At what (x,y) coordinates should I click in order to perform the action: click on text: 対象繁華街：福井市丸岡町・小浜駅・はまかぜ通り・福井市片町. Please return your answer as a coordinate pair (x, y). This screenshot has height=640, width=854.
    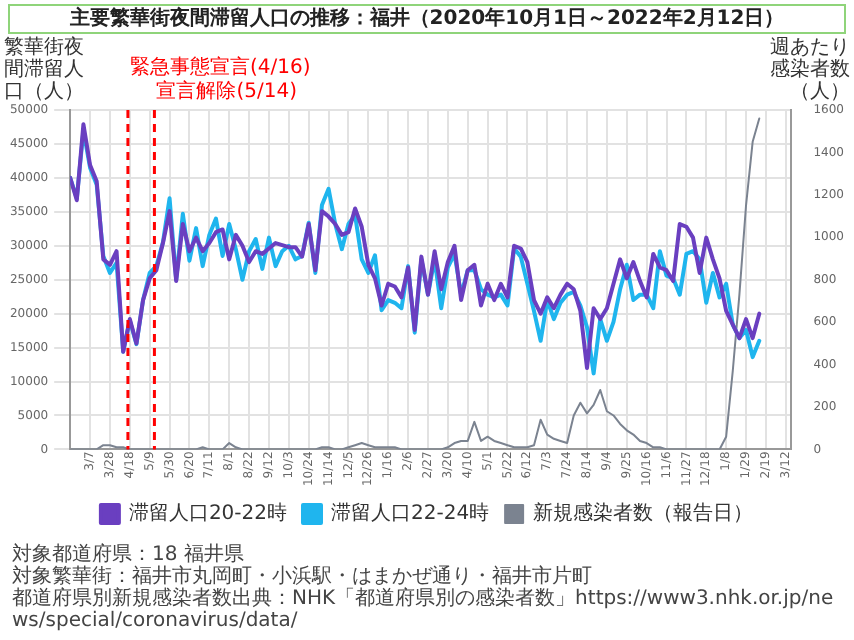
    Looking at the image, I should click on (303, 577).